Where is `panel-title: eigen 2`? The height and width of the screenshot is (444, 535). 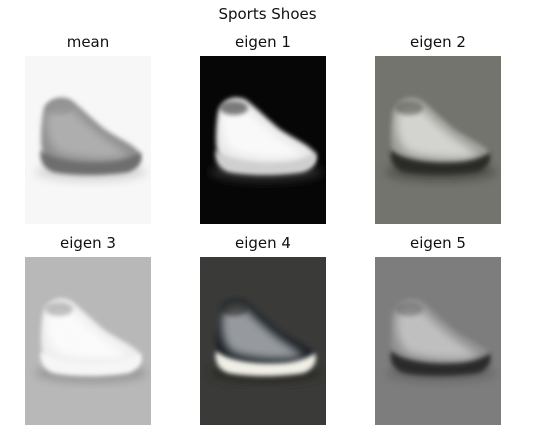
panel-title: eigen 2 is located at coordinates (438, 42).